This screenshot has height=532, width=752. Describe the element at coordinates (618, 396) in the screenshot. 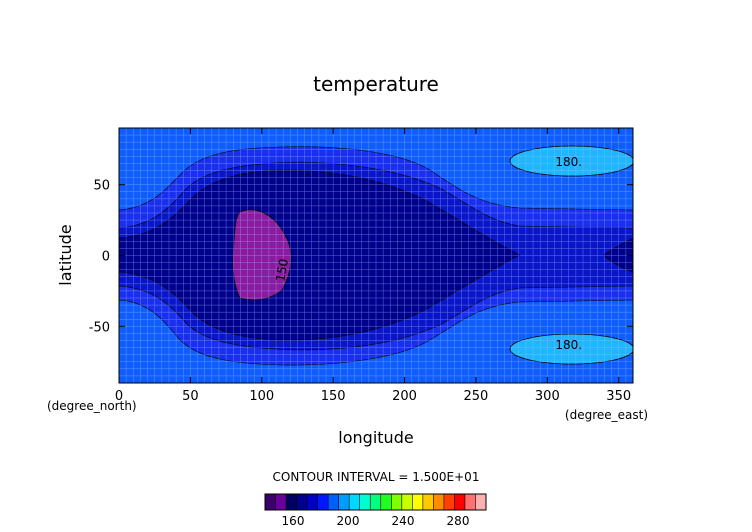

I see `x-tick-label: 350` at that location.